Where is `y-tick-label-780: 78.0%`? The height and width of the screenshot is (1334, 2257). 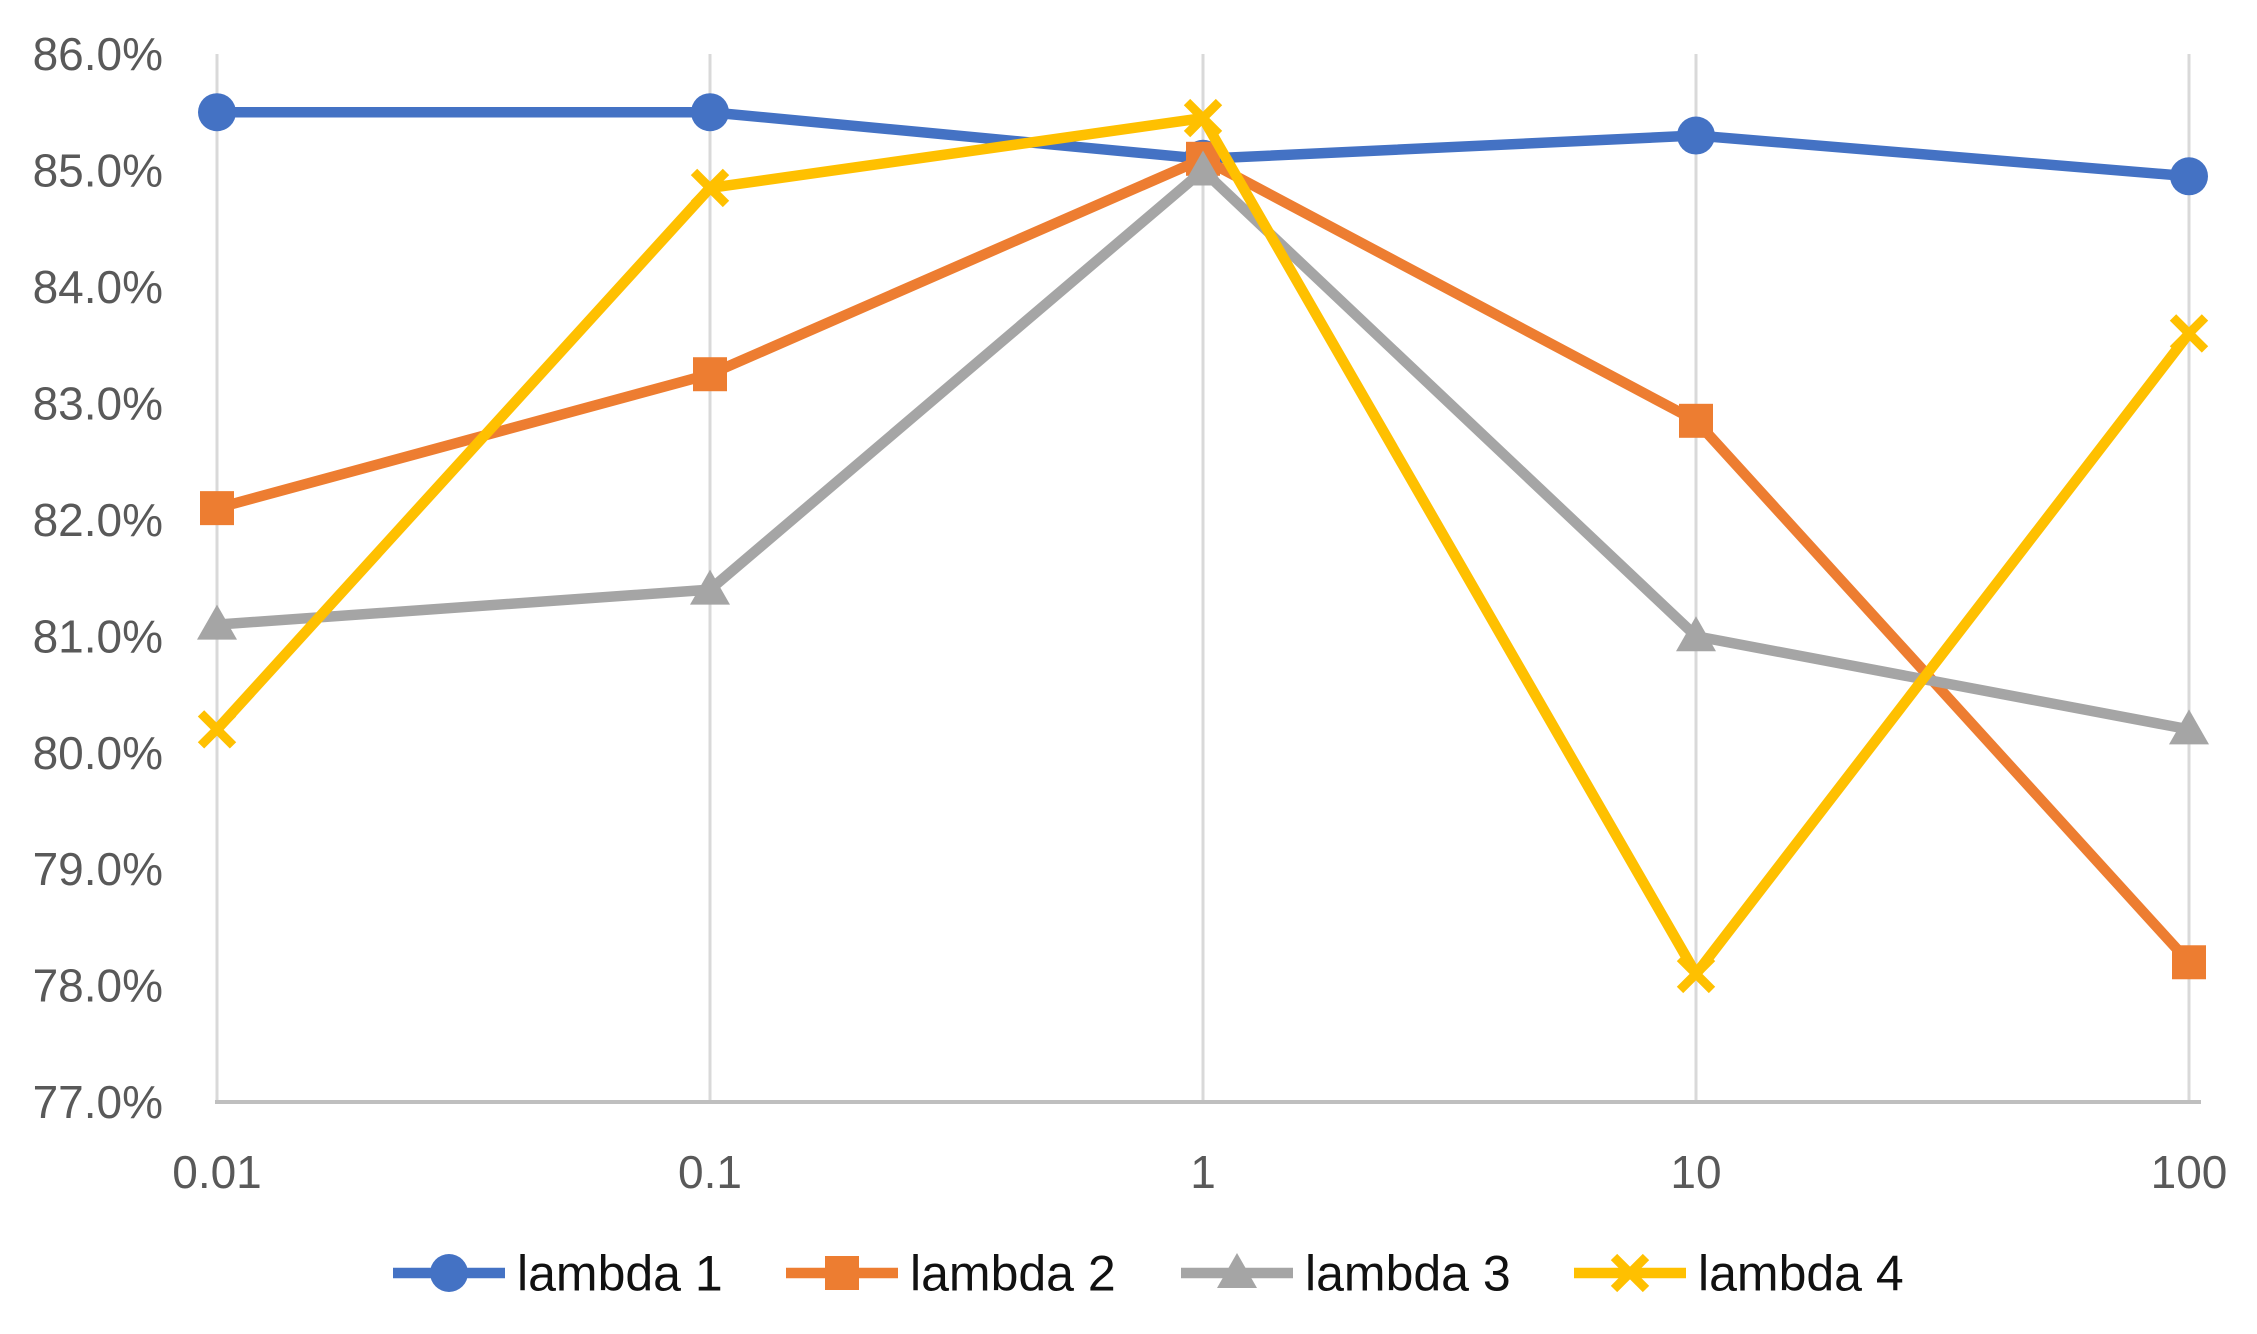 y-tick-label-780: 78.0% is located at coordinates (98, 986).